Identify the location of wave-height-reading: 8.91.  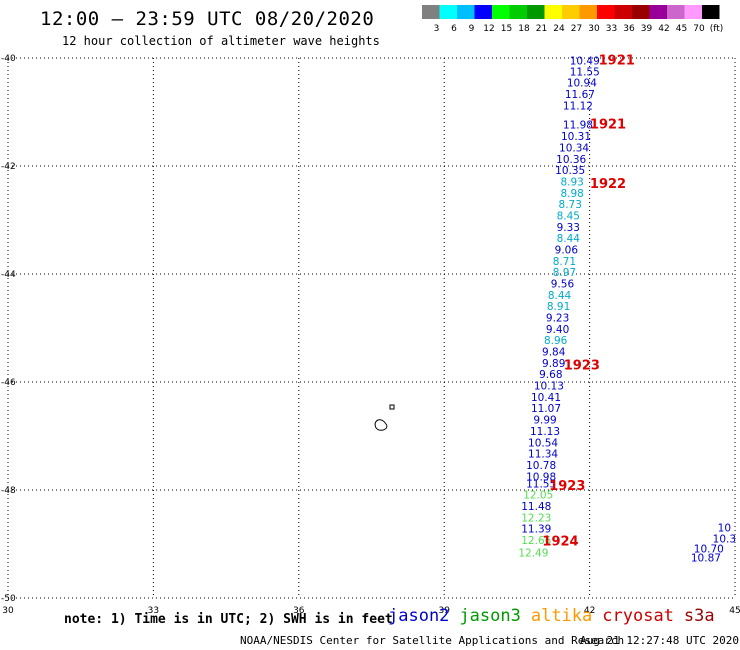
(558, 307).